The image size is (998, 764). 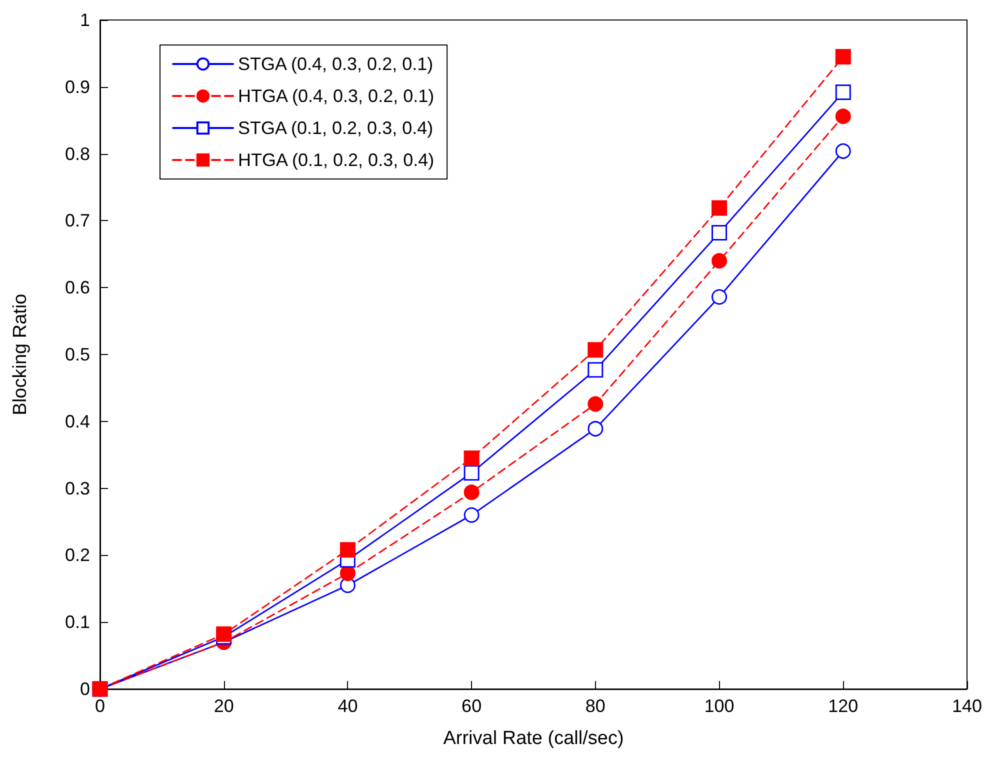 I want to click on x-axis-title: Arrival Rate (call/sec), so click(x=533, y=738).